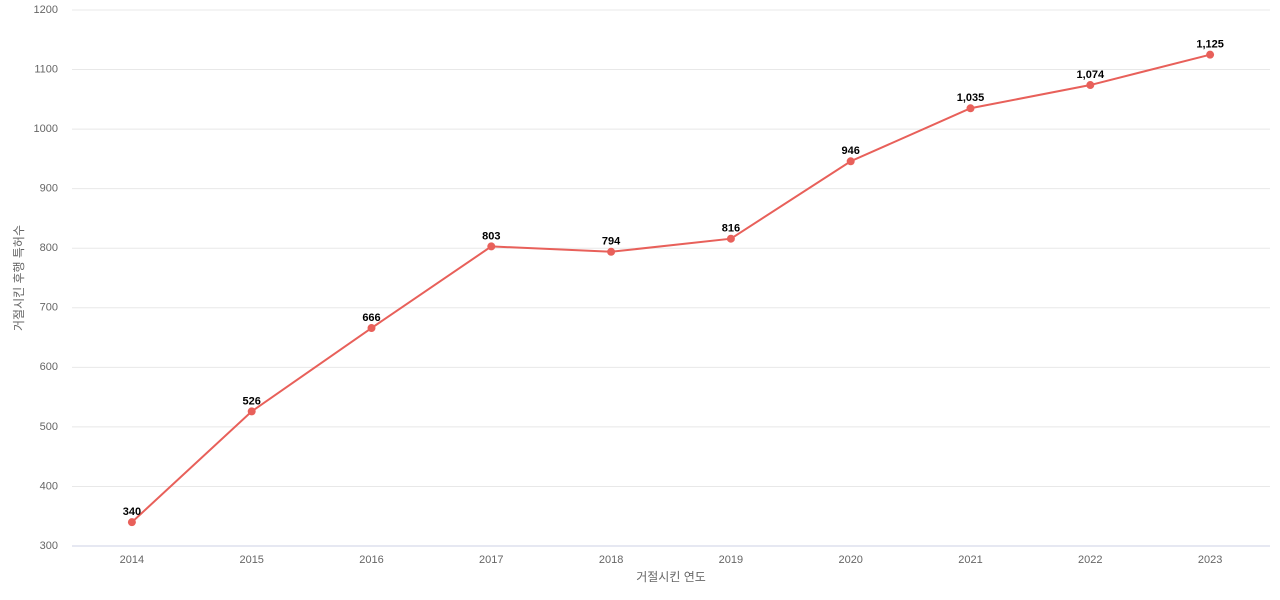 Image resolution: width=1280 pixels, height=600 pixels. What do you see at coordinates (49, 427) in the screenshot?
I see `y-tick-label: 500` at bounding box center [49, 427].